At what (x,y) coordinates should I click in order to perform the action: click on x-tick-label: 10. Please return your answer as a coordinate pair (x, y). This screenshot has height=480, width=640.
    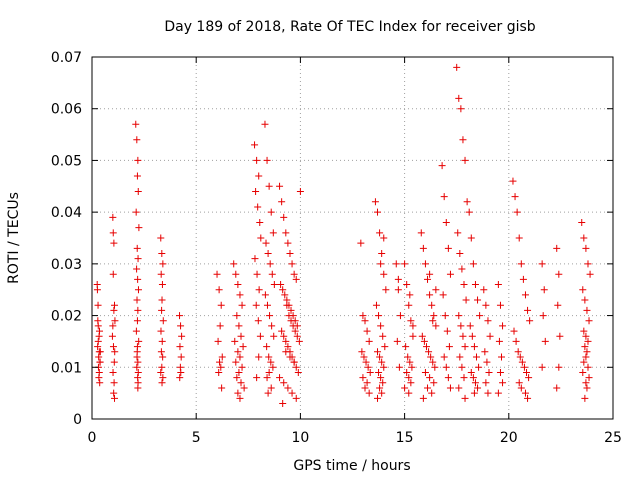
    Looking at the image, I should click on (300, 438).